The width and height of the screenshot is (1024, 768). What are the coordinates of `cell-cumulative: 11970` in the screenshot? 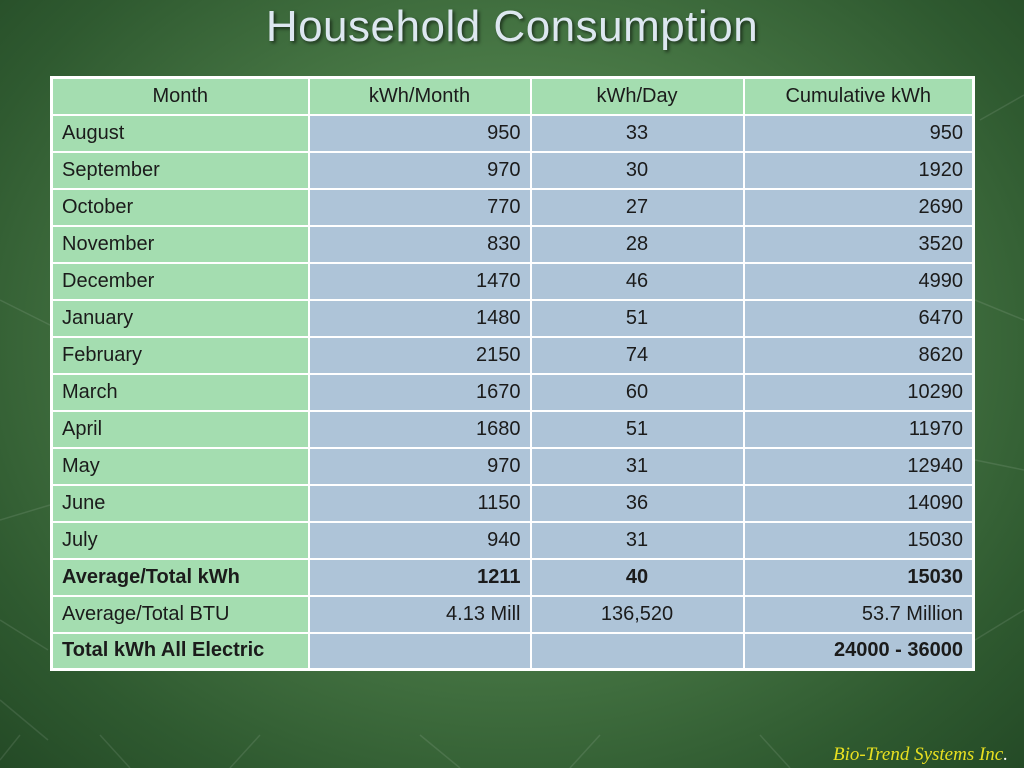 It's located at (858, 429).